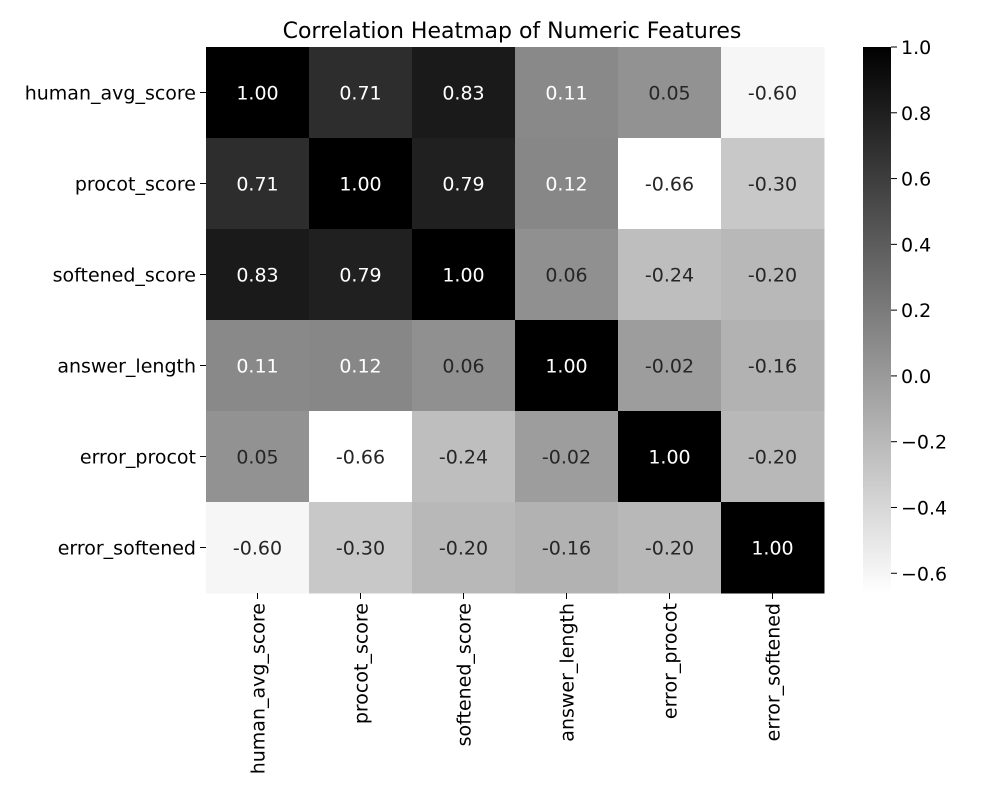 The image size is (1000, 805). Describe the element at coordinates (916, 311) in the screenshot. I see `colorbar-tick-label: 0.2` at that location.